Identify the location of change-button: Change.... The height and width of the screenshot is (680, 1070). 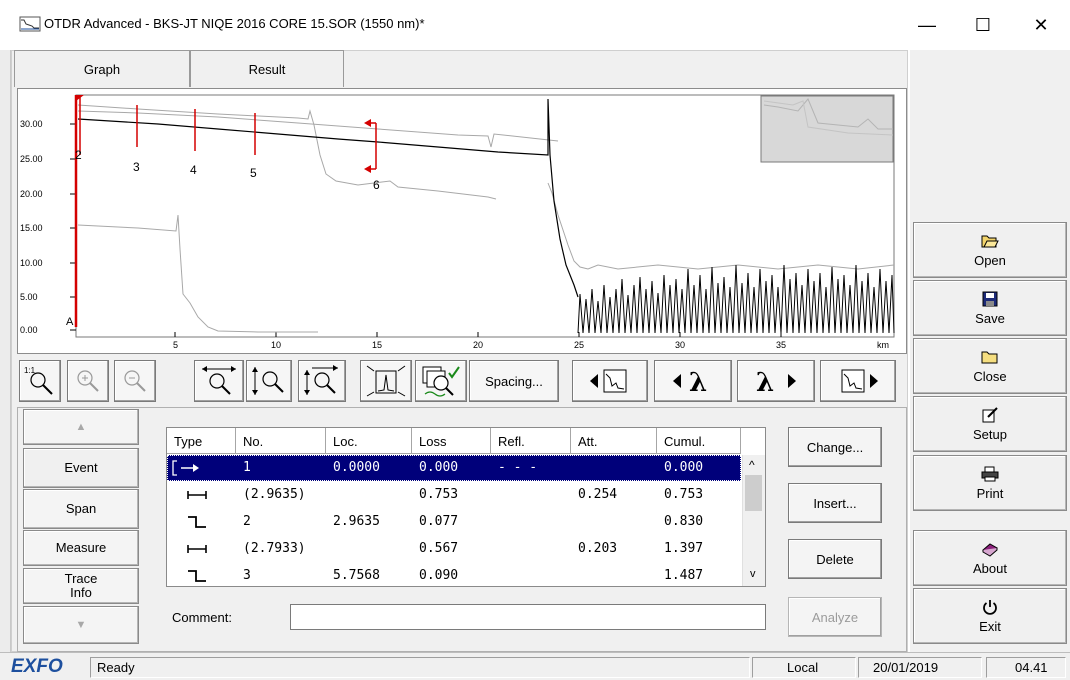
(835, 447).